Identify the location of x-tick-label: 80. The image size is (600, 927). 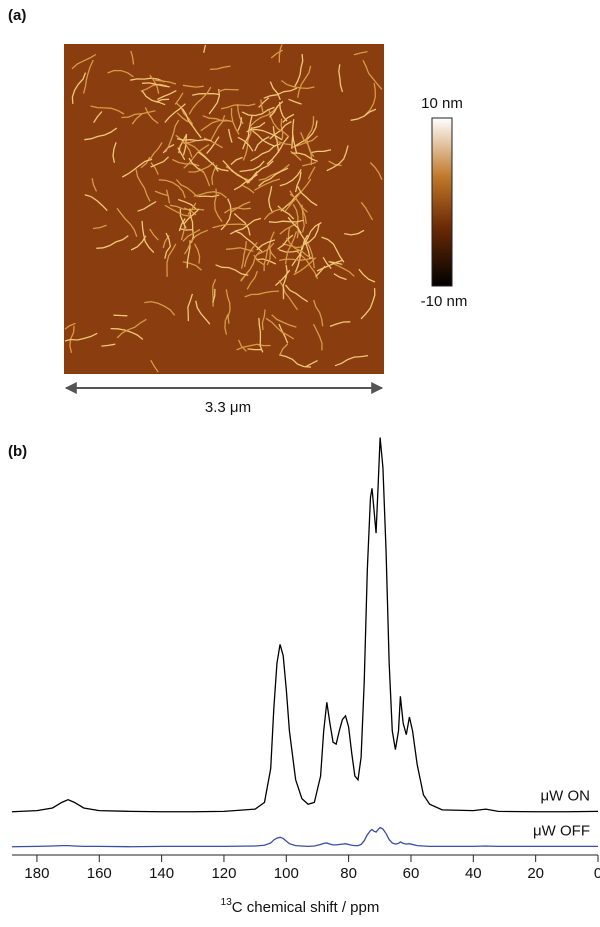
(348, 873).